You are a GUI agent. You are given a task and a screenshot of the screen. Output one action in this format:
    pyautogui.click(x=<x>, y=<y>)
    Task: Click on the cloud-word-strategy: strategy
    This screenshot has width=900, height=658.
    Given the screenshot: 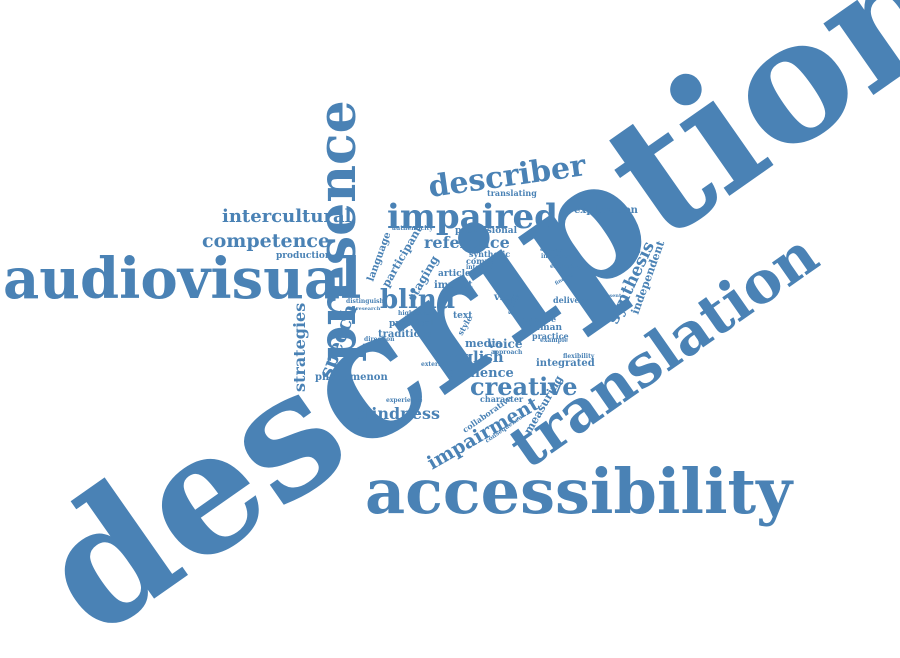 What is the action you would take?
    pyautogui.click(x=552, y=250)
    